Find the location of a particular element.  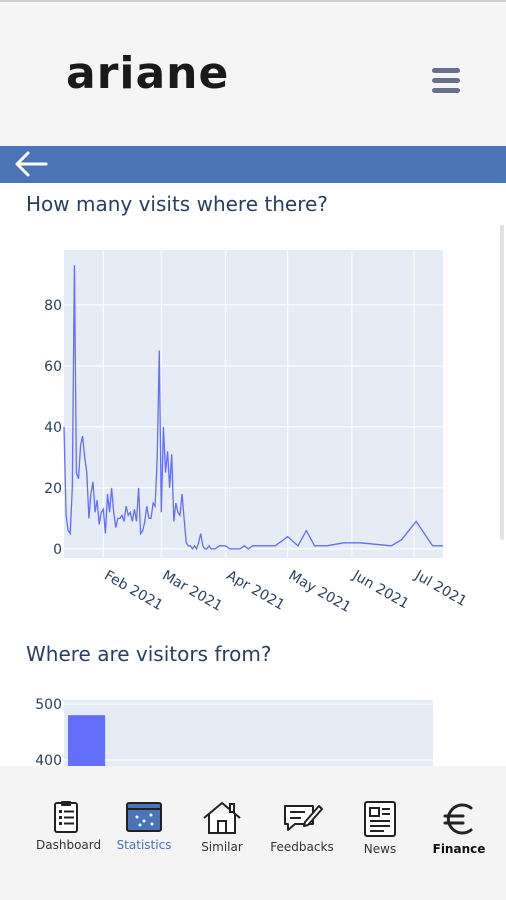

nav-item-similar: Similar is located at coordinates (222, 827).